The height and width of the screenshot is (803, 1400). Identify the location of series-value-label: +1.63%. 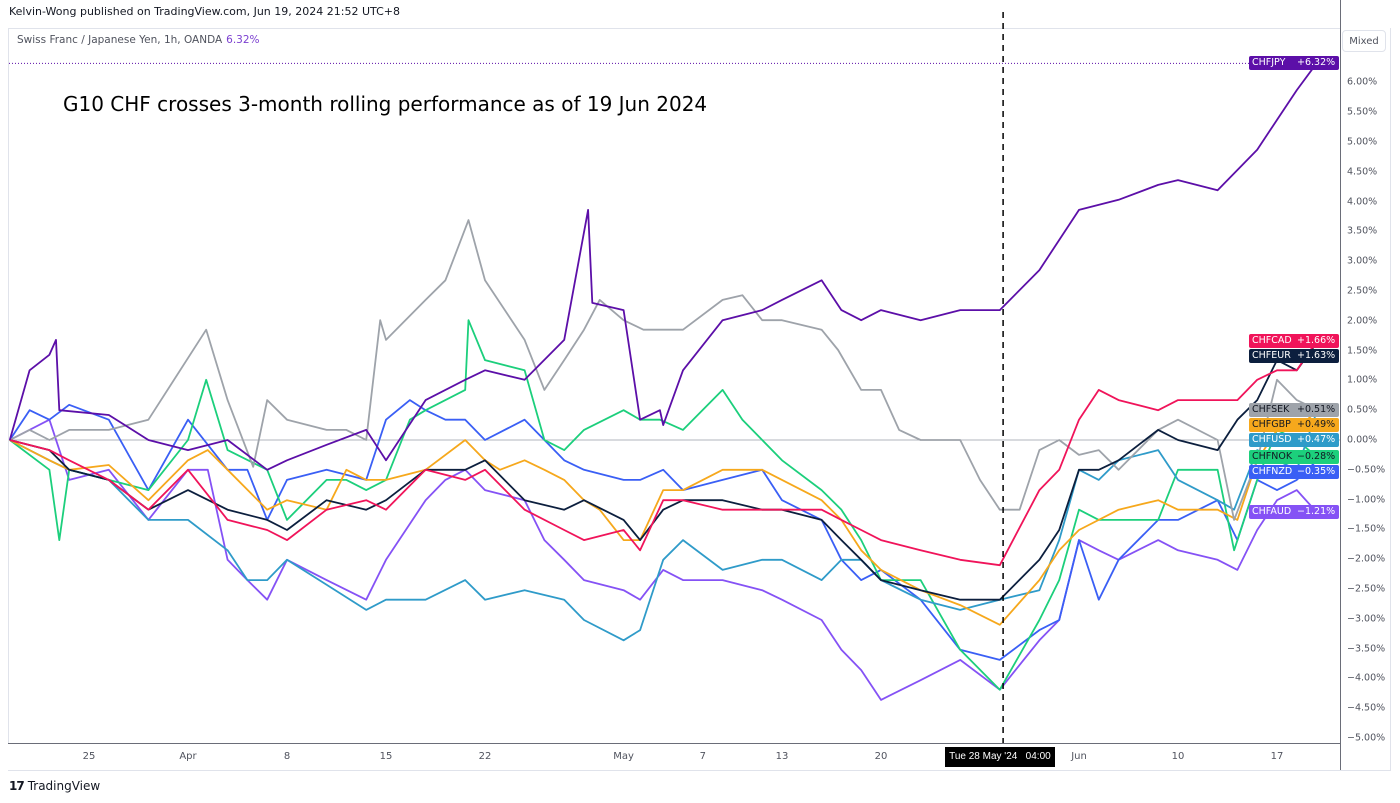
(1316, 356).